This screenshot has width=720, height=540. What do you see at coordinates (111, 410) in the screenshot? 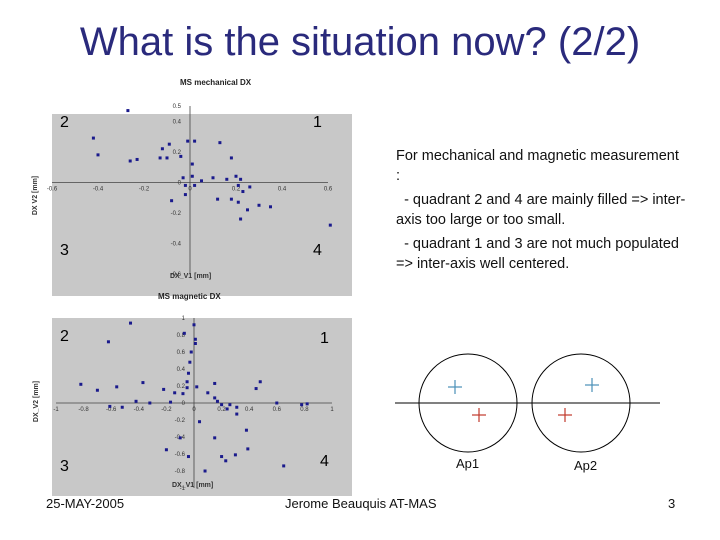
I see `x-tick-label: -0.6` at bounding box center [111, 410].